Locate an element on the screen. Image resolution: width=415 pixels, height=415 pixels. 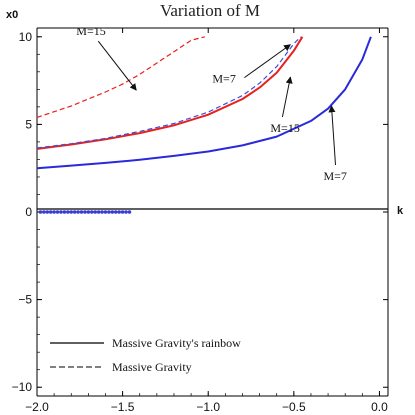
y-tick-label: 5 is located at coordinates (28, 124).